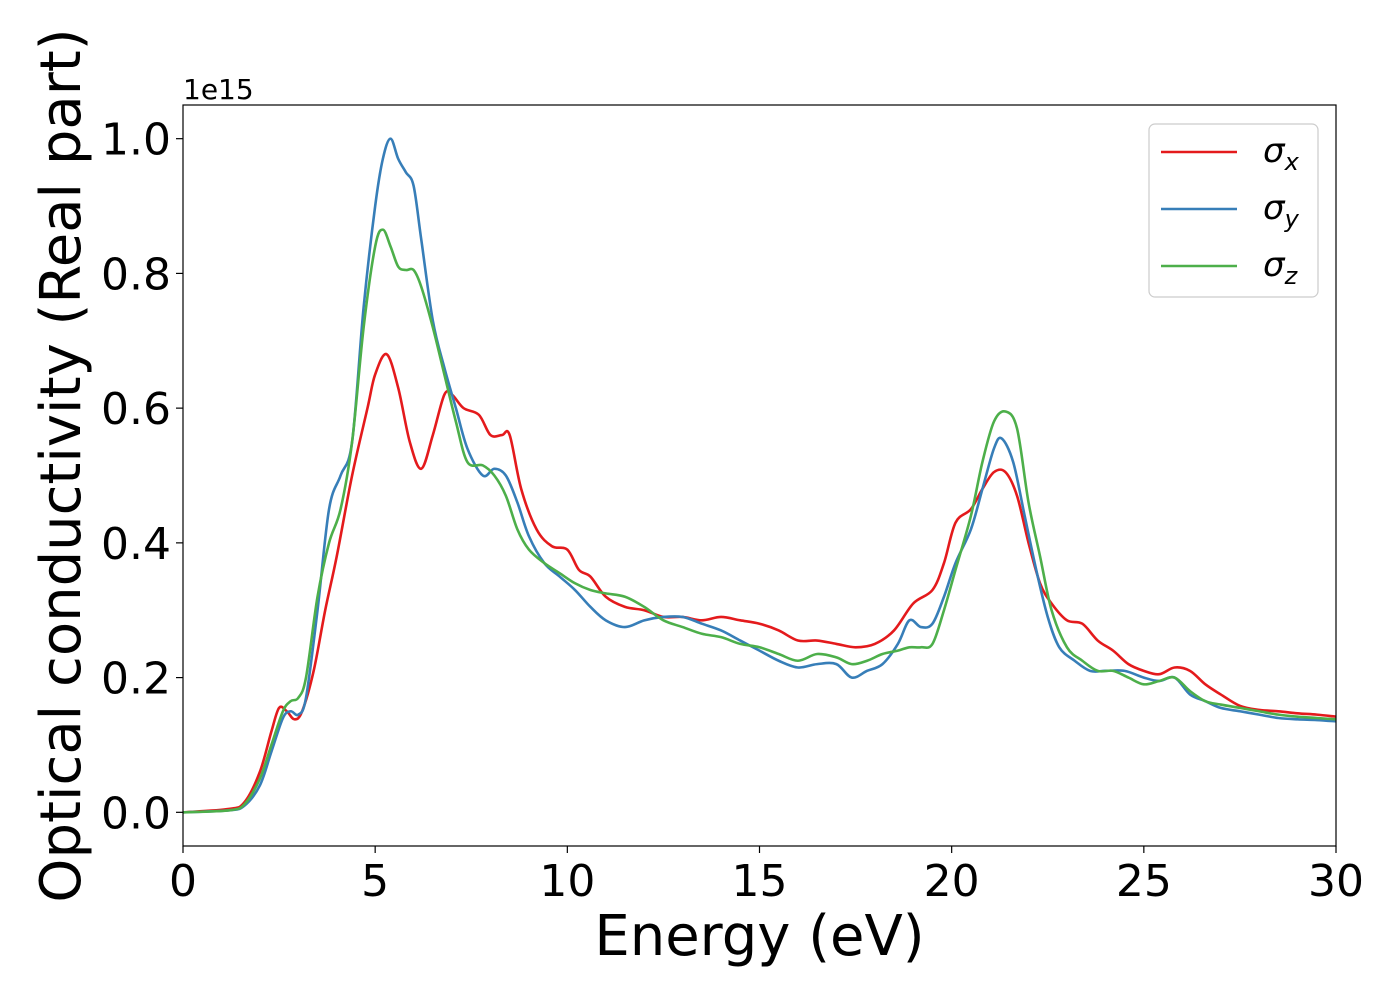  What do you see at coordinates (1336, 881) in the screenshot?
I see `x-tick-label: 30` at bounding box center [1336, 881].